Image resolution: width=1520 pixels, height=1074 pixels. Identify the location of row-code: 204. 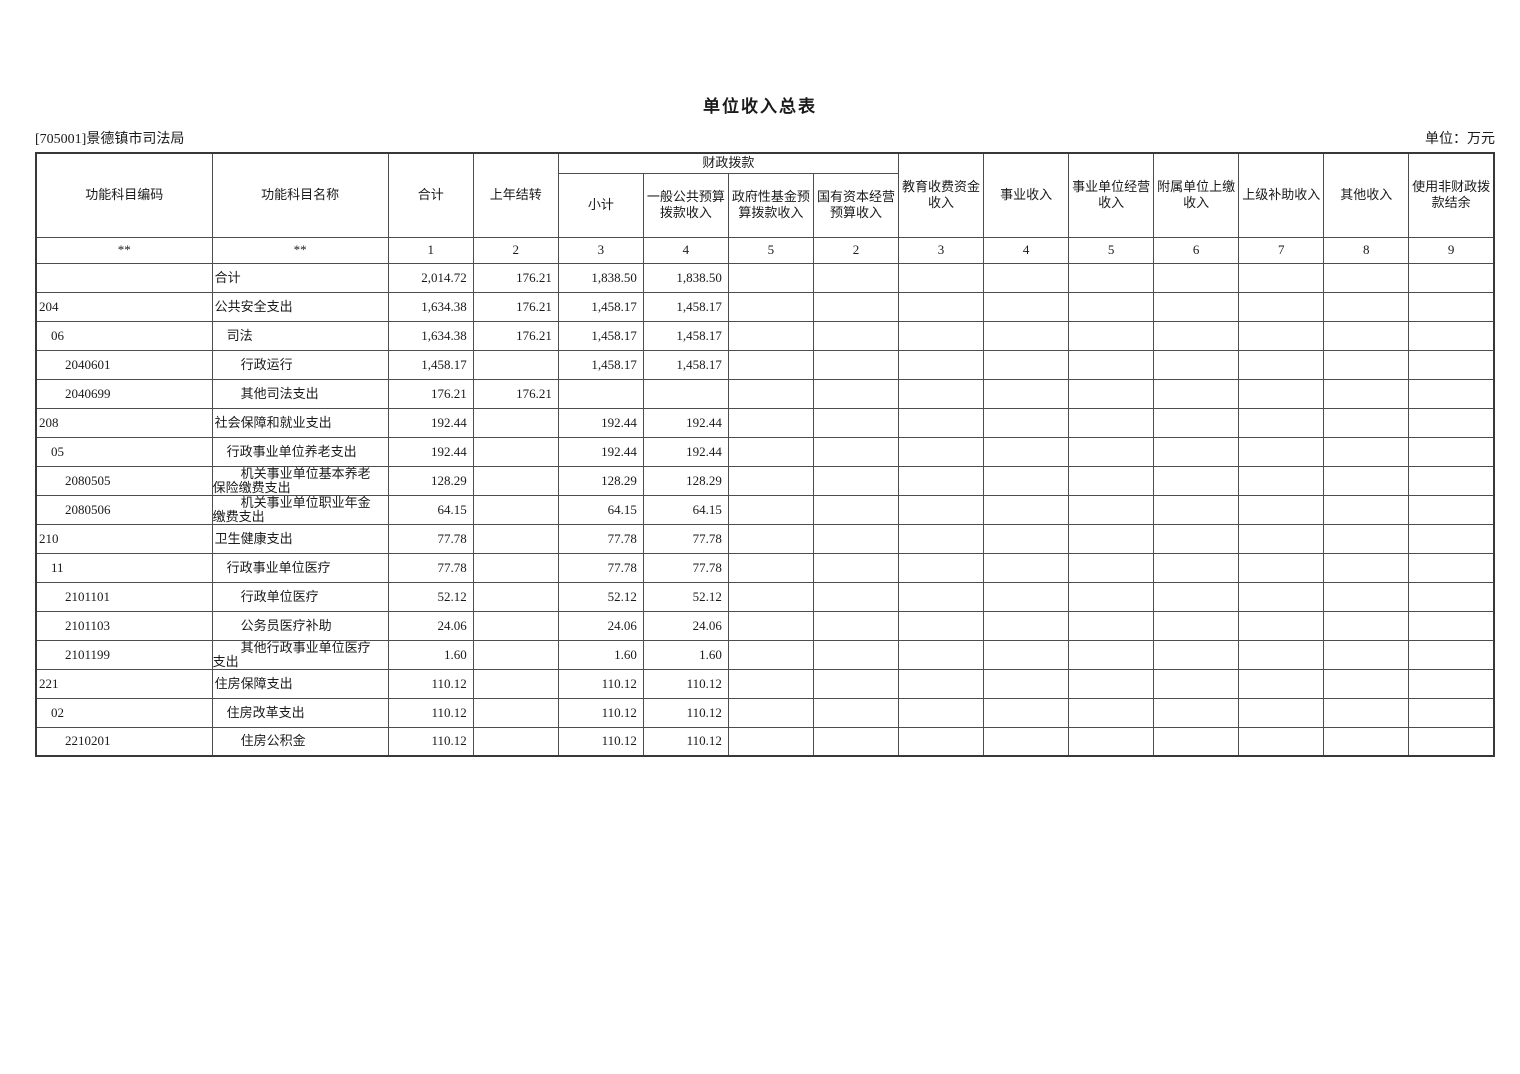
(124, 306).